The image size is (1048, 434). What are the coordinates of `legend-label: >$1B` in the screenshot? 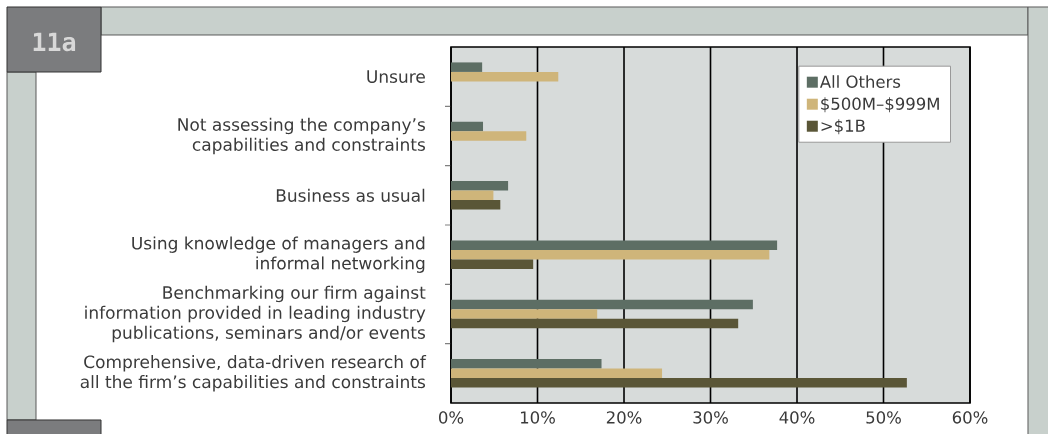 It's located at (843, 127).